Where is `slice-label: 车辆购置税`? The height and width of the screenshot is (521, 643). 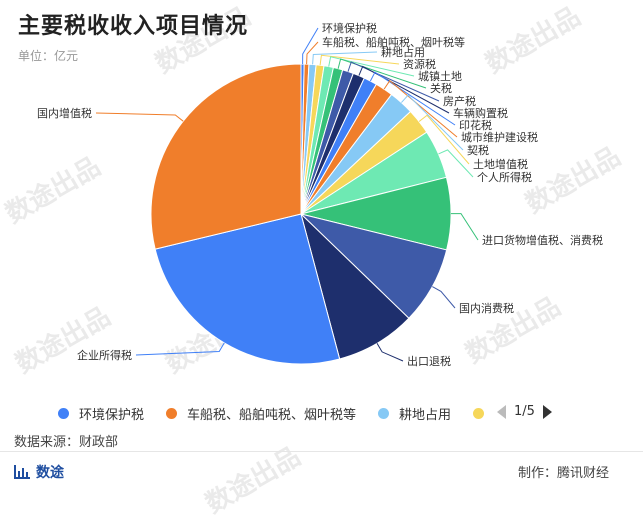
slice-label: 车辆购置税 is located at coordinates (480, 113).